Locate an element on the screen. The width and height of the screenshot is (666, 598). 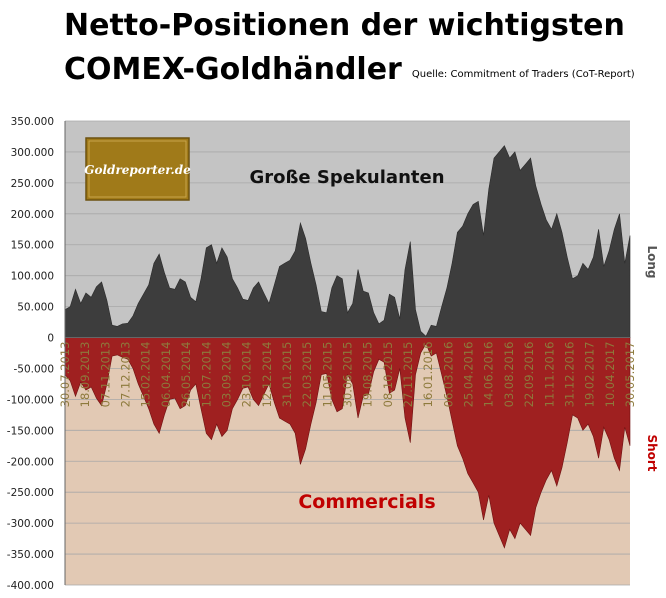
x-tick-label: 12.12.2014 is located at coordinates (267, 375).